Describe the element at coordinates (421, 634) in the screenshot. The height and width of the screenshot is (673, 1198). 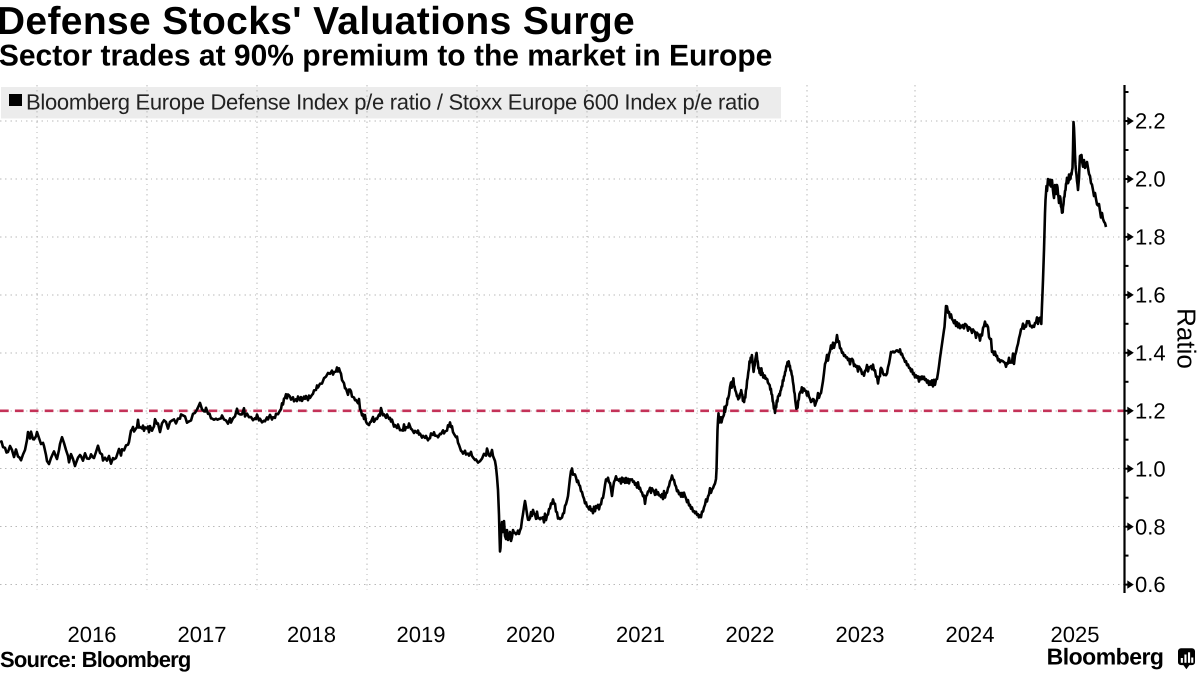
I see `svg-text: 2019` at that location.